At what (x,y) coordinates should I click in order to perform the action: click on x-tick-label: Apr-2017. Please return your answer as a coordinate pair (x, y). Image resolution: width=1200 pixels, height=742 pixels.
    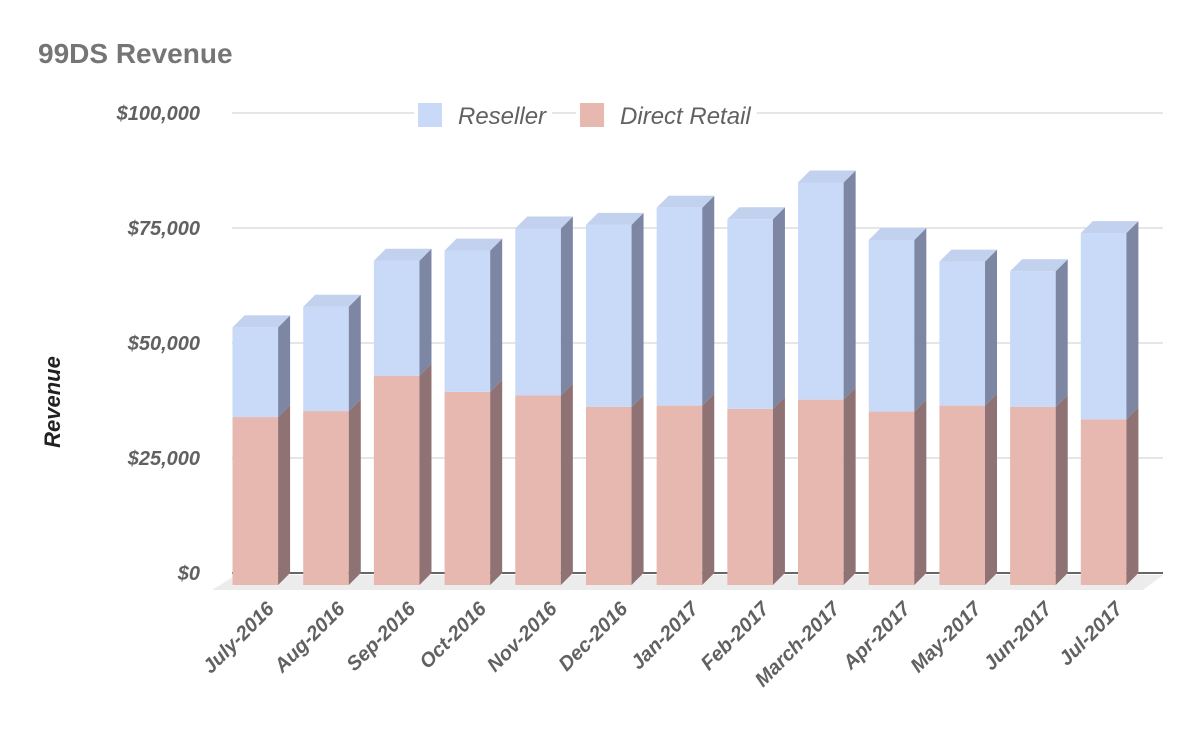
    Looking at the image, I should click on (876, 635).